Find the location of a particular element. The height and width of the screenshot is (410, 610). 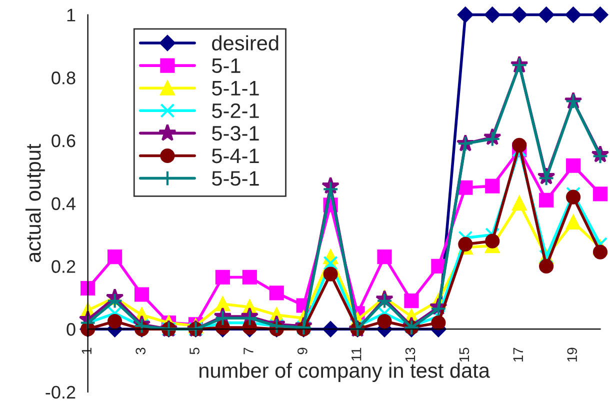

y-tick-label: 1 is located at coordinates (71, 15).